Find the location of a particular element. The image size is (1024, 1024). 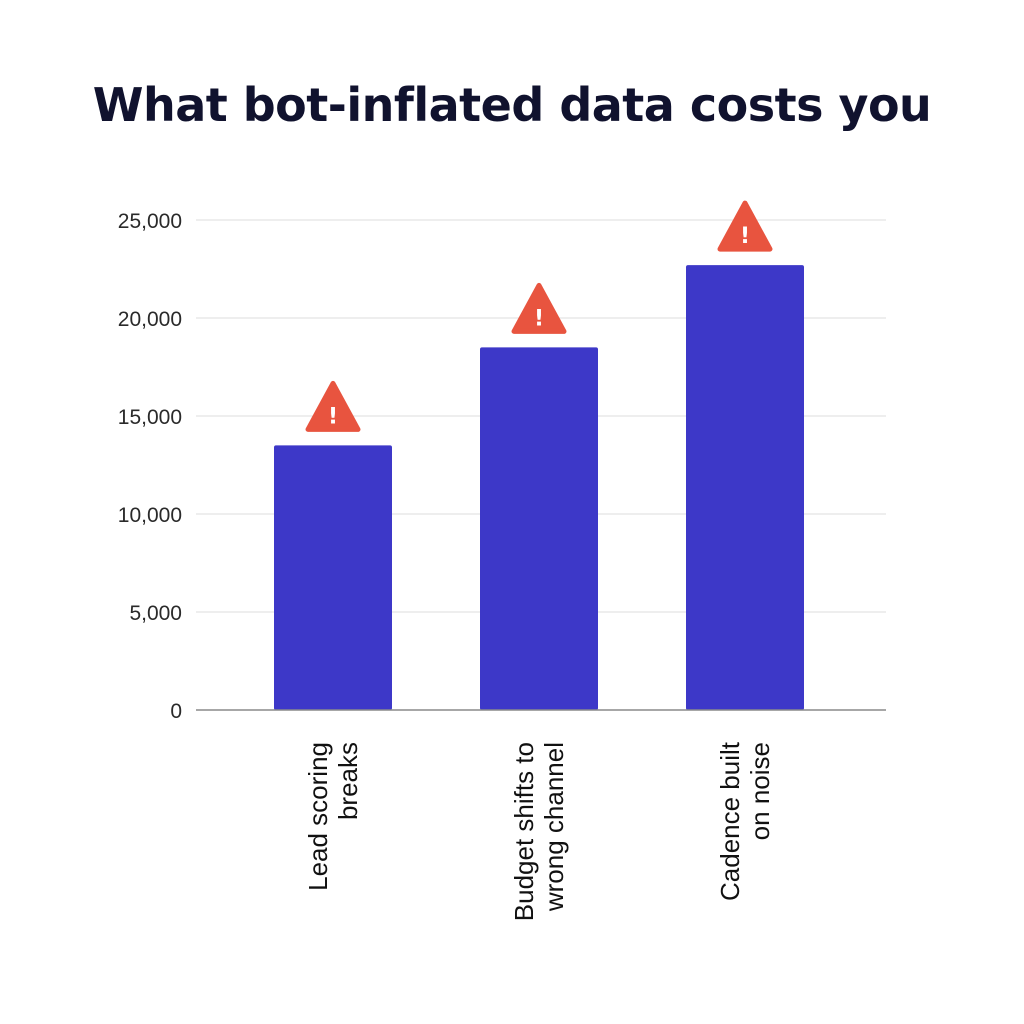

y-tick-label: 10,000 is located at coordinates (150, 515).